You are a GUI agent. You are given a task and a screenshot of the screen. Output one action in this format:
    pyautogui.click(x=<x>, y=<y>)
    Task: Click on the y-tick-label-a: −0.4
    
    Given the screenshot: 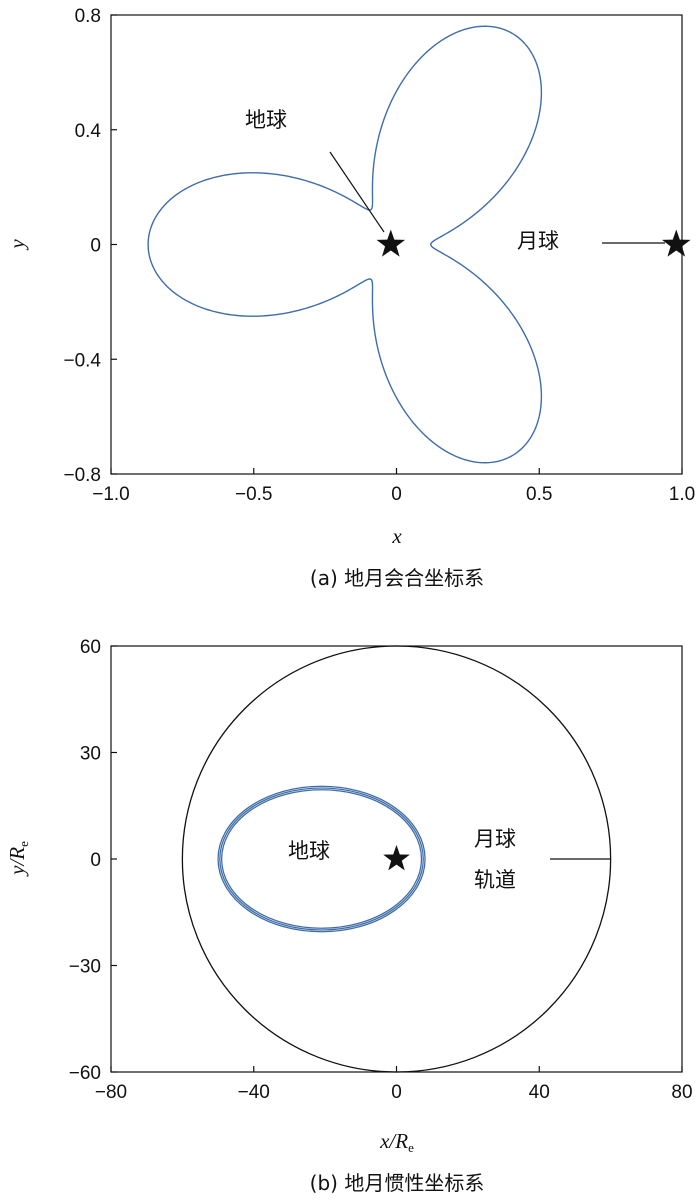 What is the action you would take?
    pyautogui.click(x=82, y=360)
    